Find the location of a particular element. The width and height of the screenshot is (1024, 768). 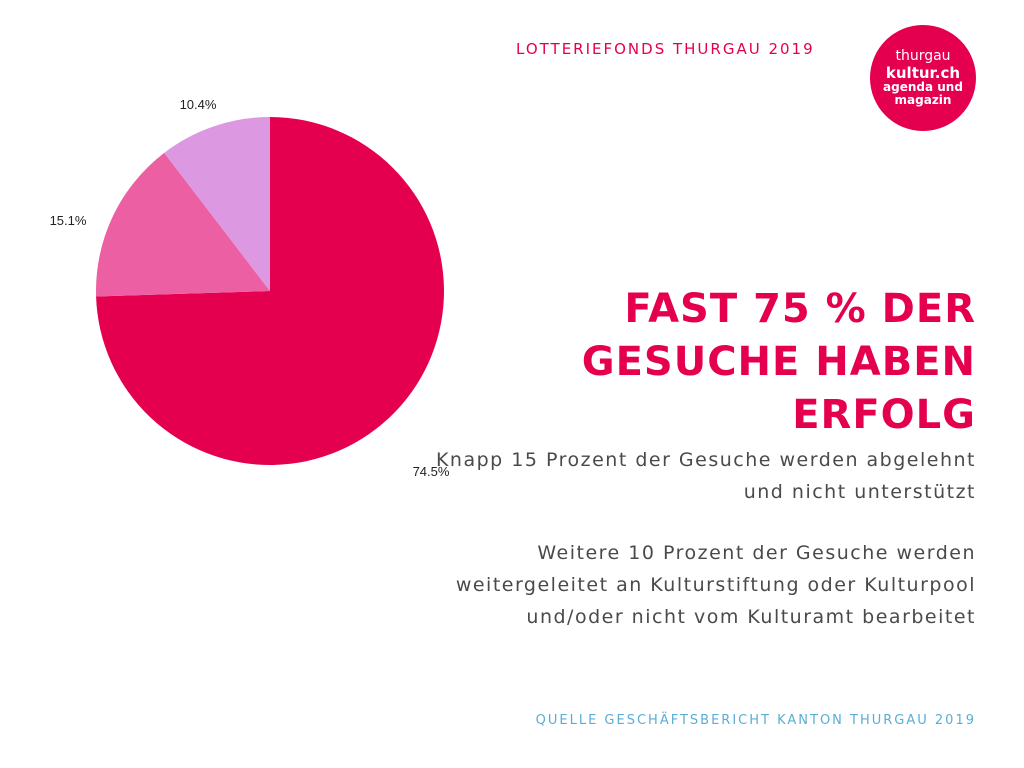

logo-line-2: kultur.ch is located at coordinates (923, 72).